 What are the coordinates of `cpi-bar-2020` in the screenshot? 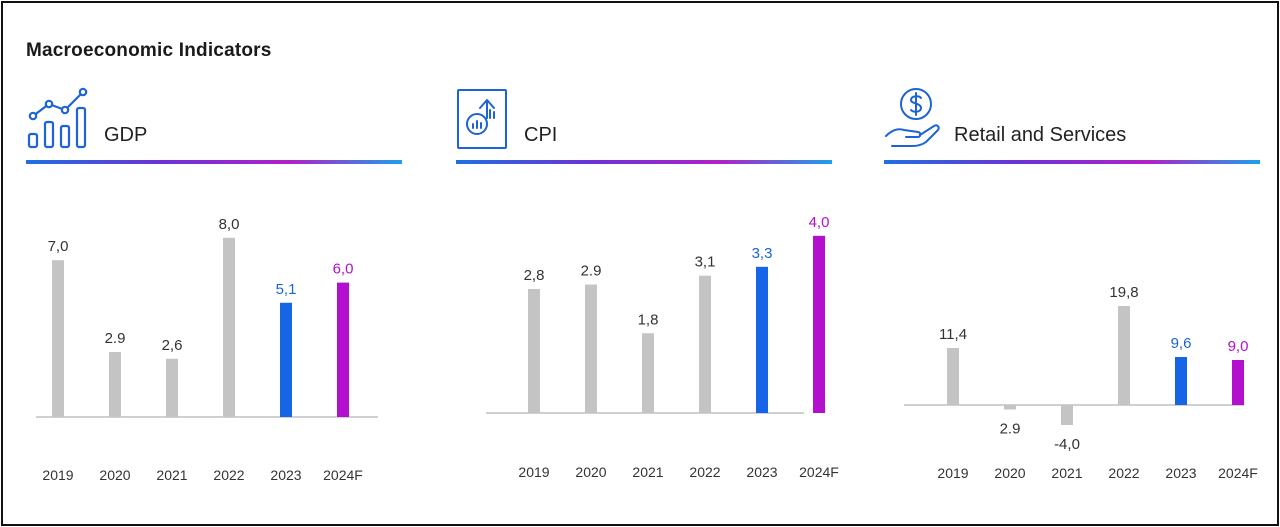 It's located at (591, 348).